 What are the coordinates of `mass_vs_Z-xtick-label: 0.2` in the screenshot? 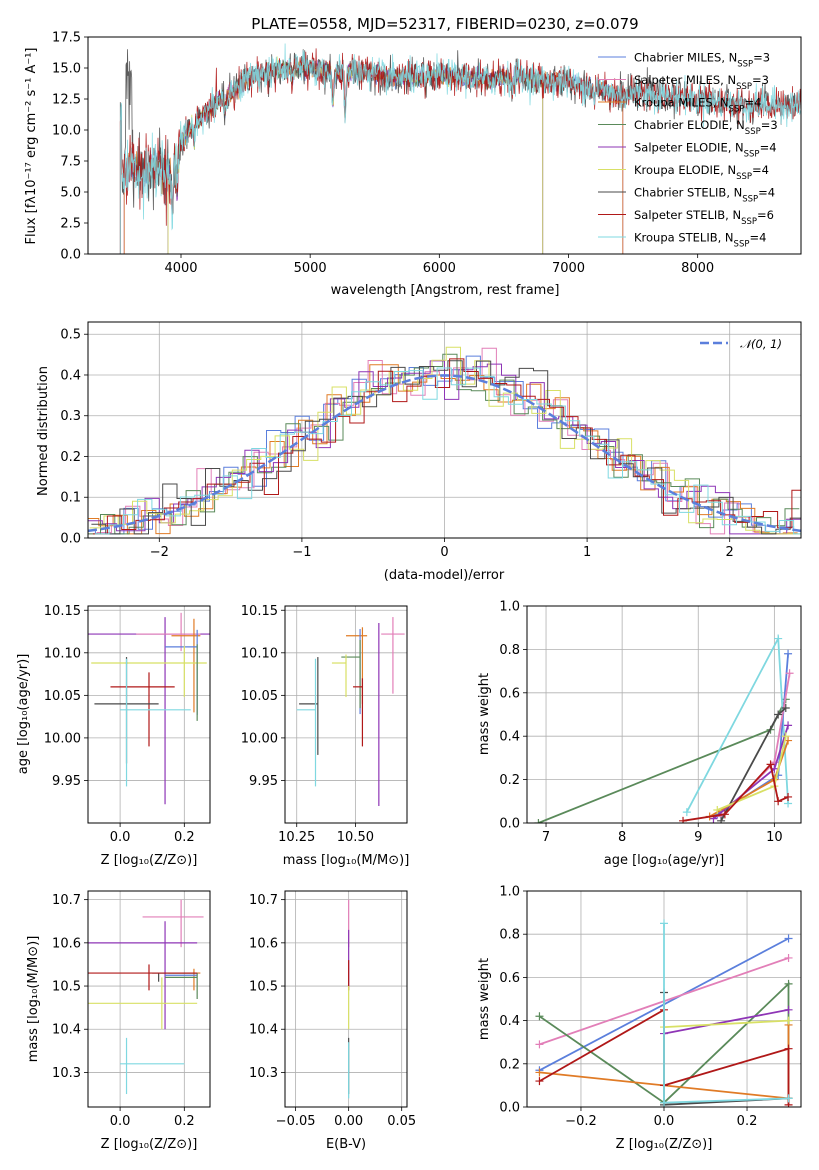 It's located at (184, 1121).